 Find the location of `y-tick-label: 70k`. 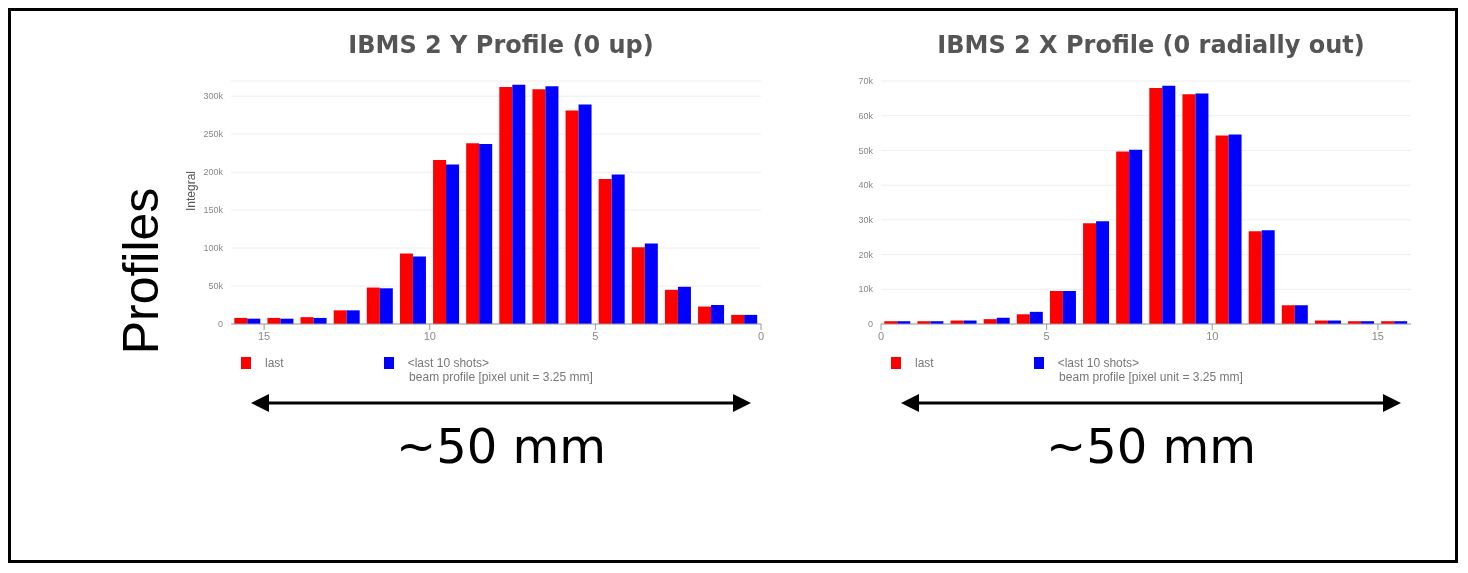

y-tick-label: 70k is located at coordinates (866, 81).